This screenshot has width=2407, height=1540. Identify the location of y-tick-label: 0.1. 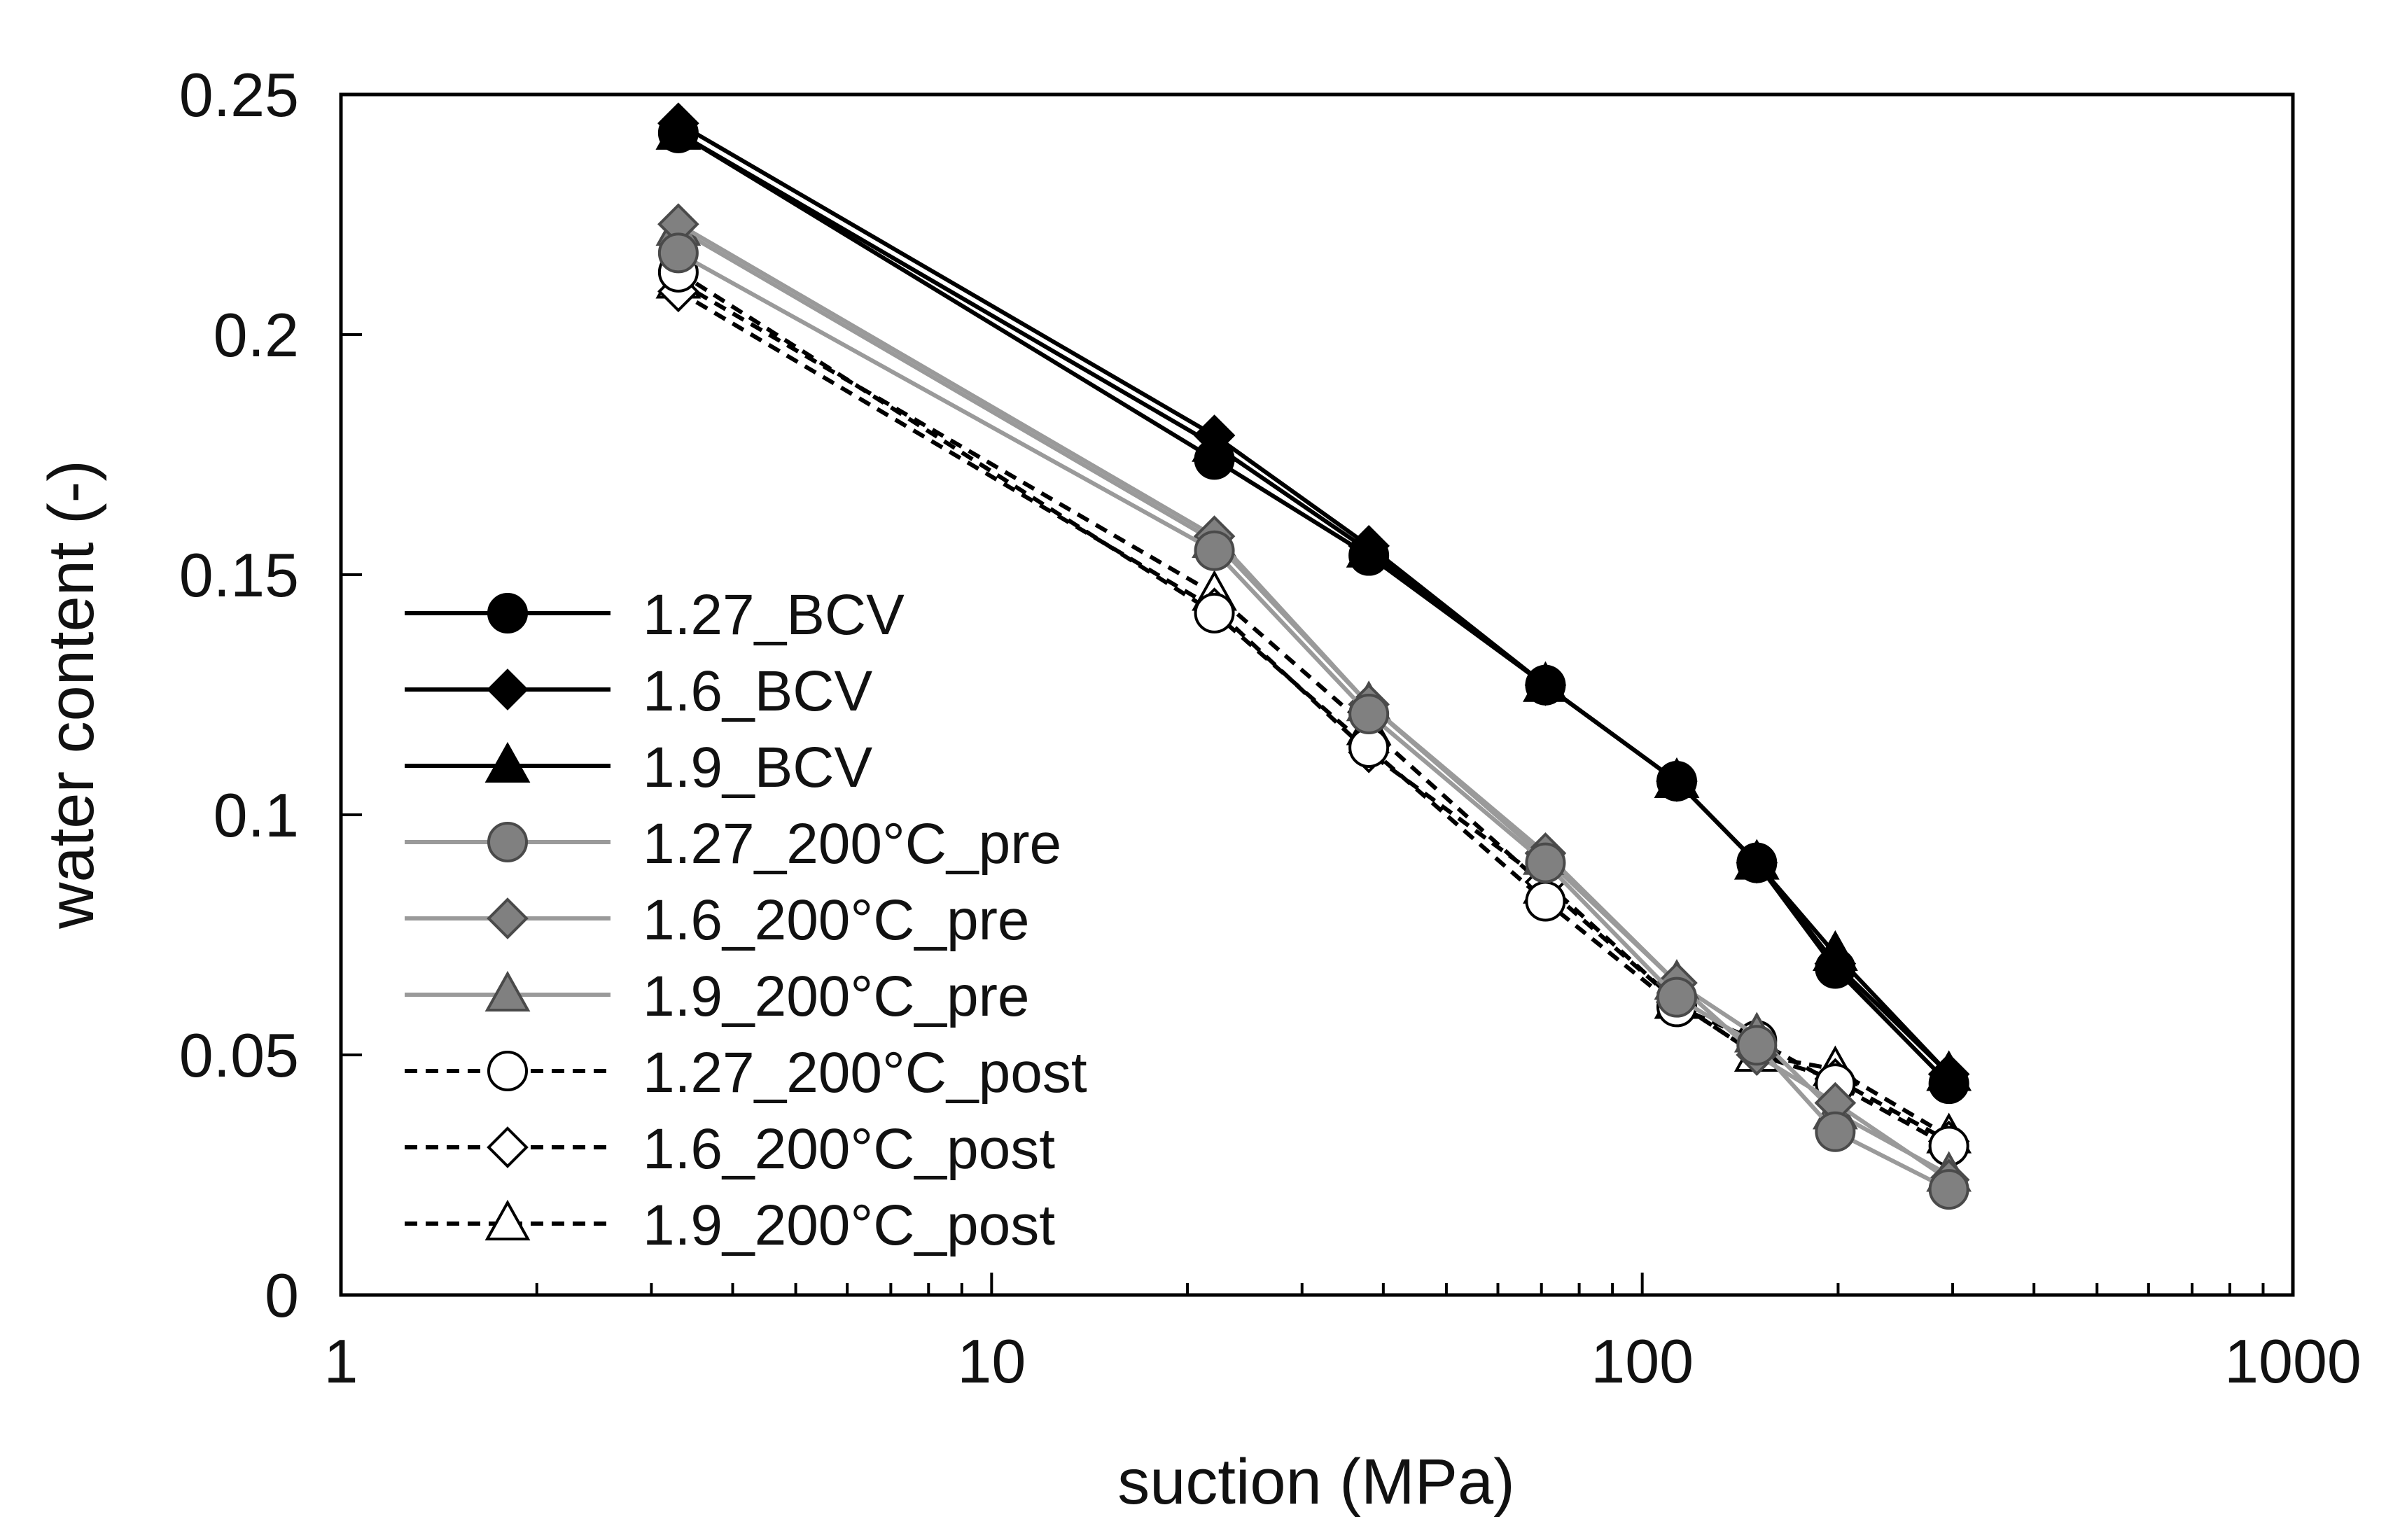
(256, 815).